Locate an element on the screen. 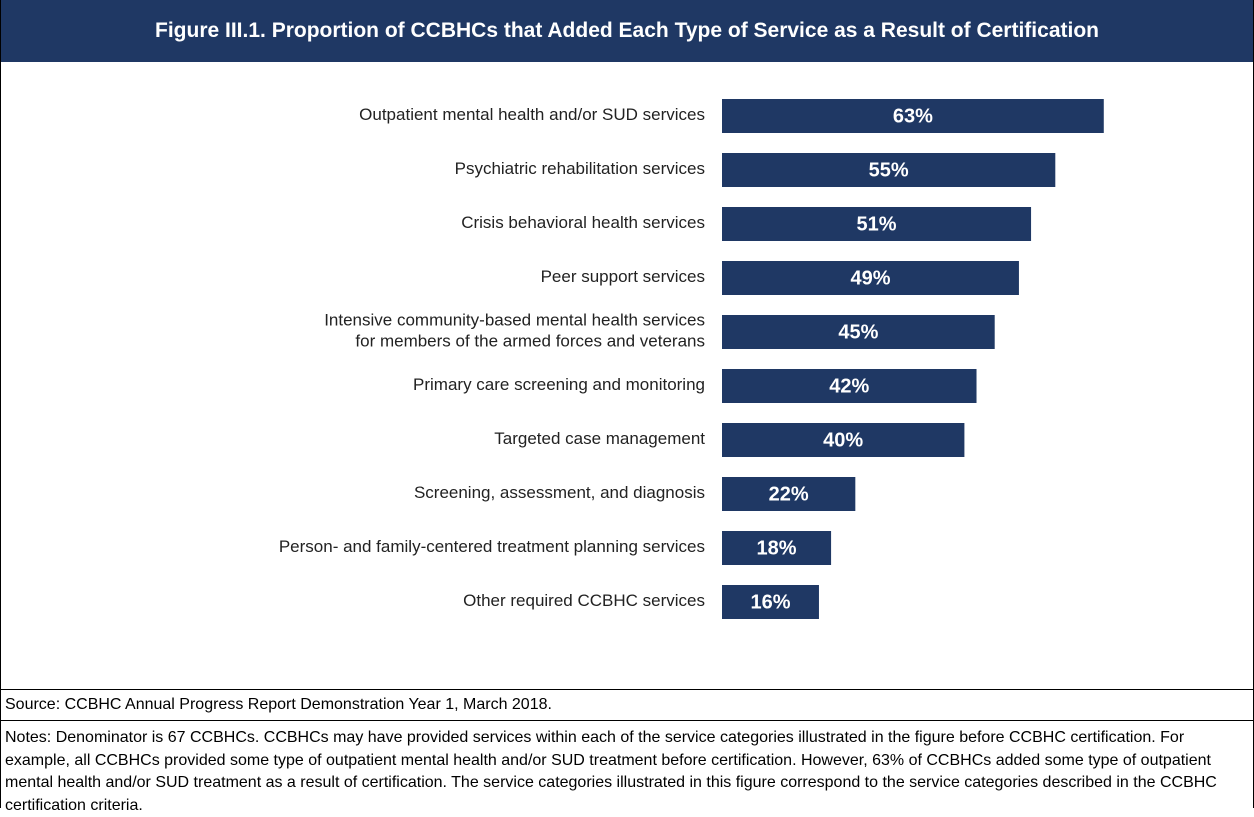  category-label-line: Primary care screening and monitoring is located at coordinates (559, 384).